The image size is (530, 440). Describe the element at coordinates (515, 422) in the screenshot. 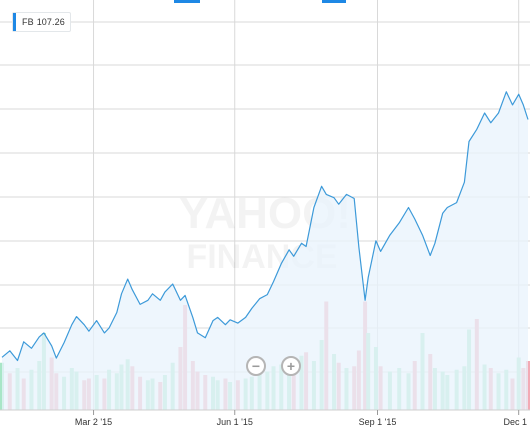

I see `x-tick-label-3: Dec 1` at that location.